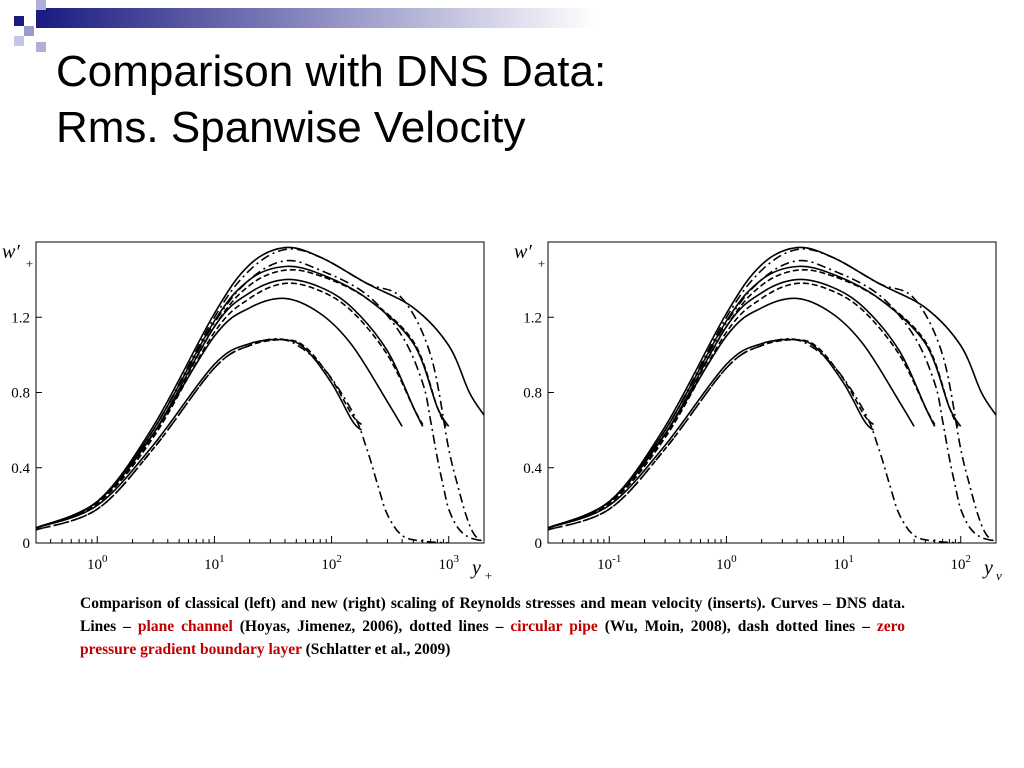 The image size is (1024, 768). Describe the element at coordinates (492, 638) in the screenshot. I see `caption-highlight-boundary-layer: zero pressure gradient boundary layer` at that location.